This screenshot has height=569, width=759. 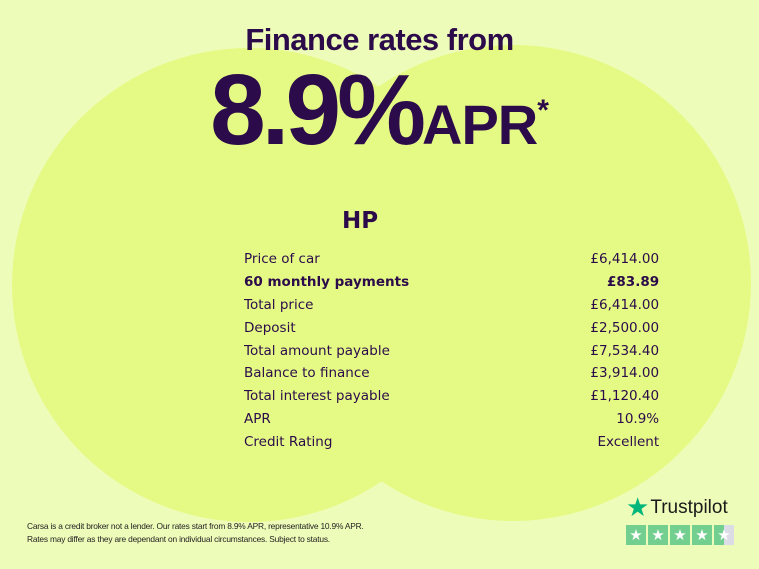 I want to click on table-row: Total amount payable £7,534.40, so click(x=451, y=350).